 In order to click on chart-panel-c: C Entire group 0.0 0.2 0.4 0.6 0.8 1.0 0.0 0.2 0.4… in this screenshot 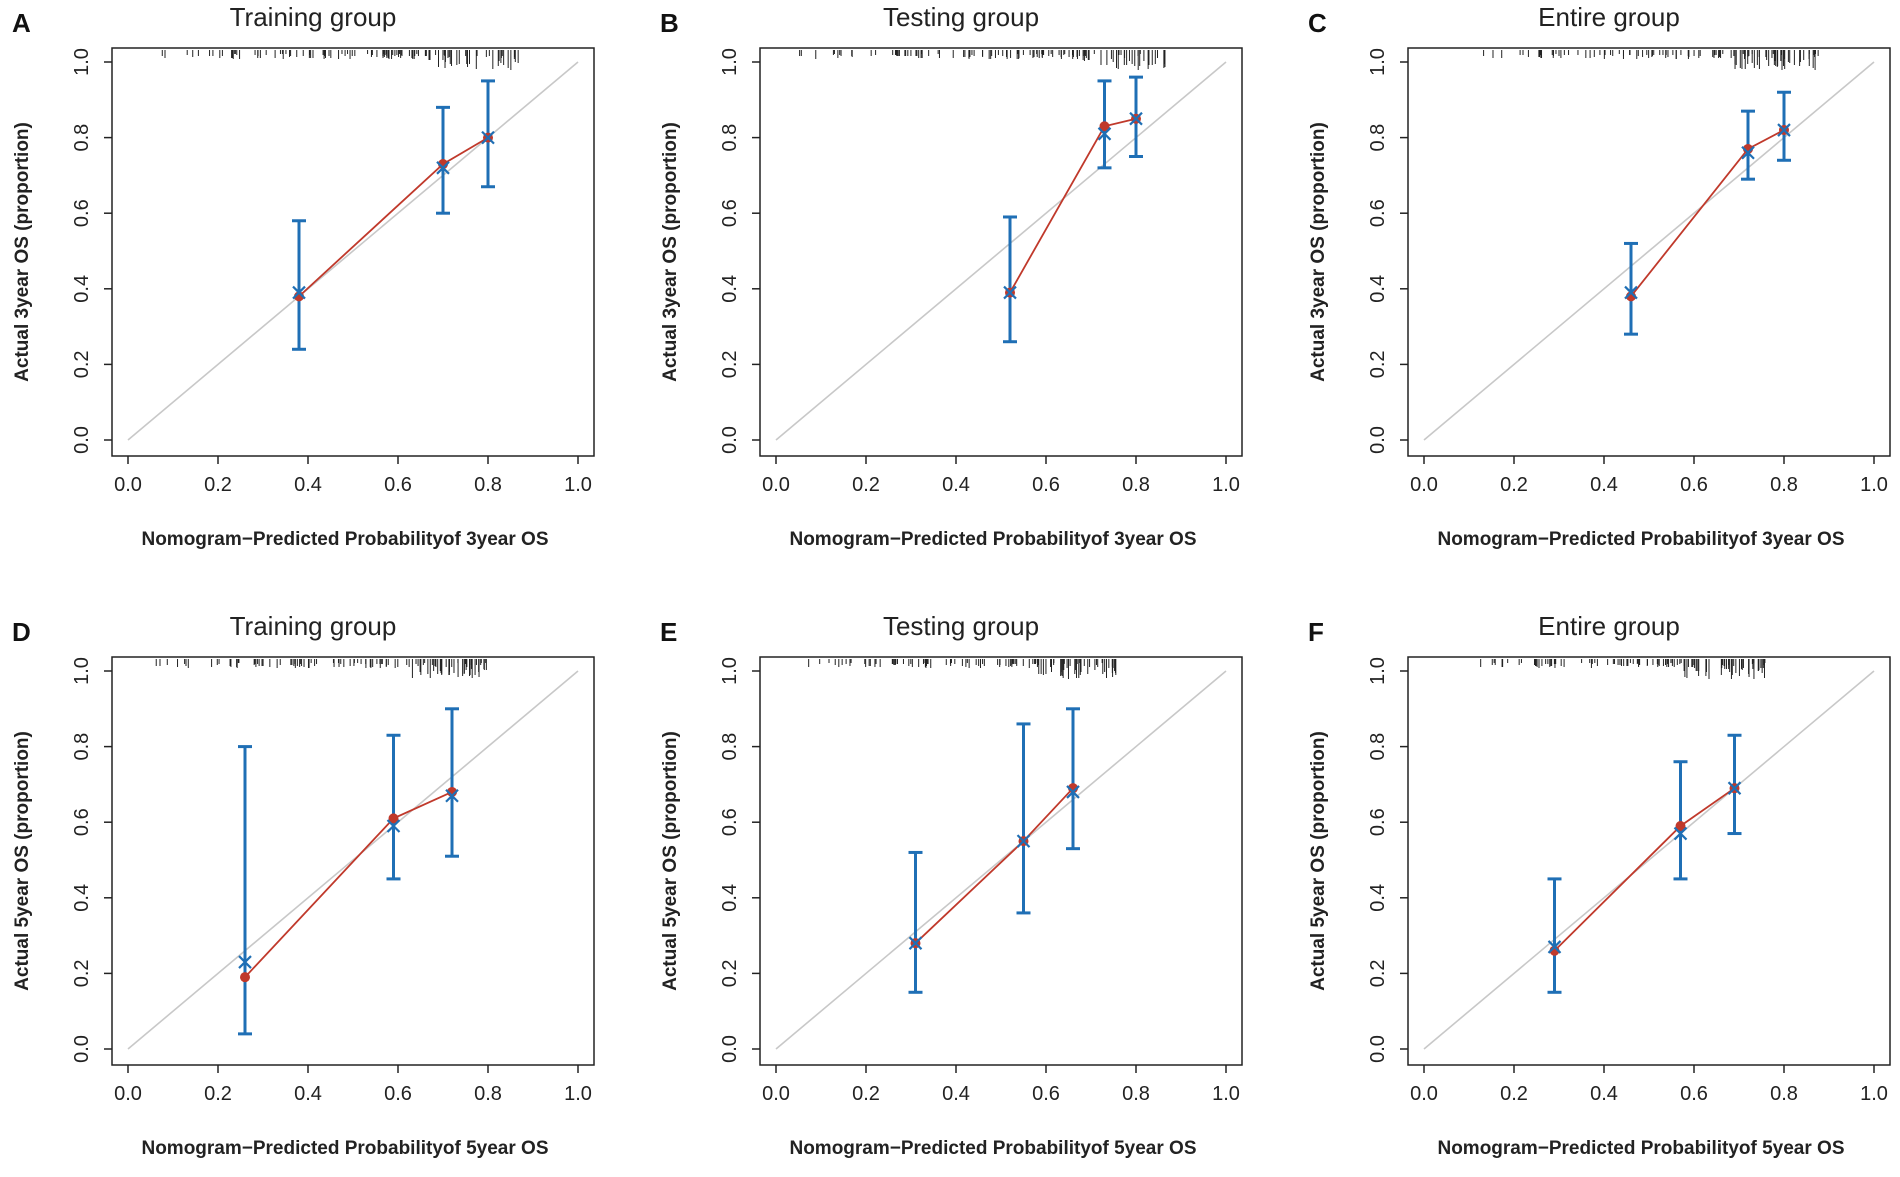, I will do `click(1599, 276)`.